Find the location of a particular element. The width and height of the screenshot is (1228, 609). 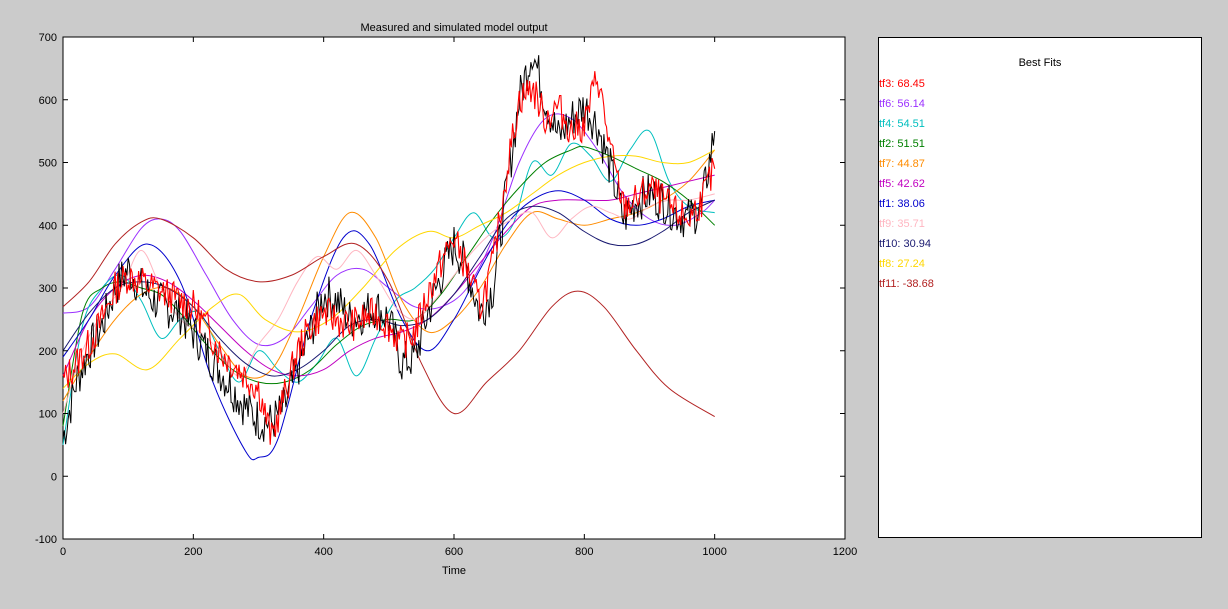

x-tick-label: 1200 is located at coordinates (845, 552).